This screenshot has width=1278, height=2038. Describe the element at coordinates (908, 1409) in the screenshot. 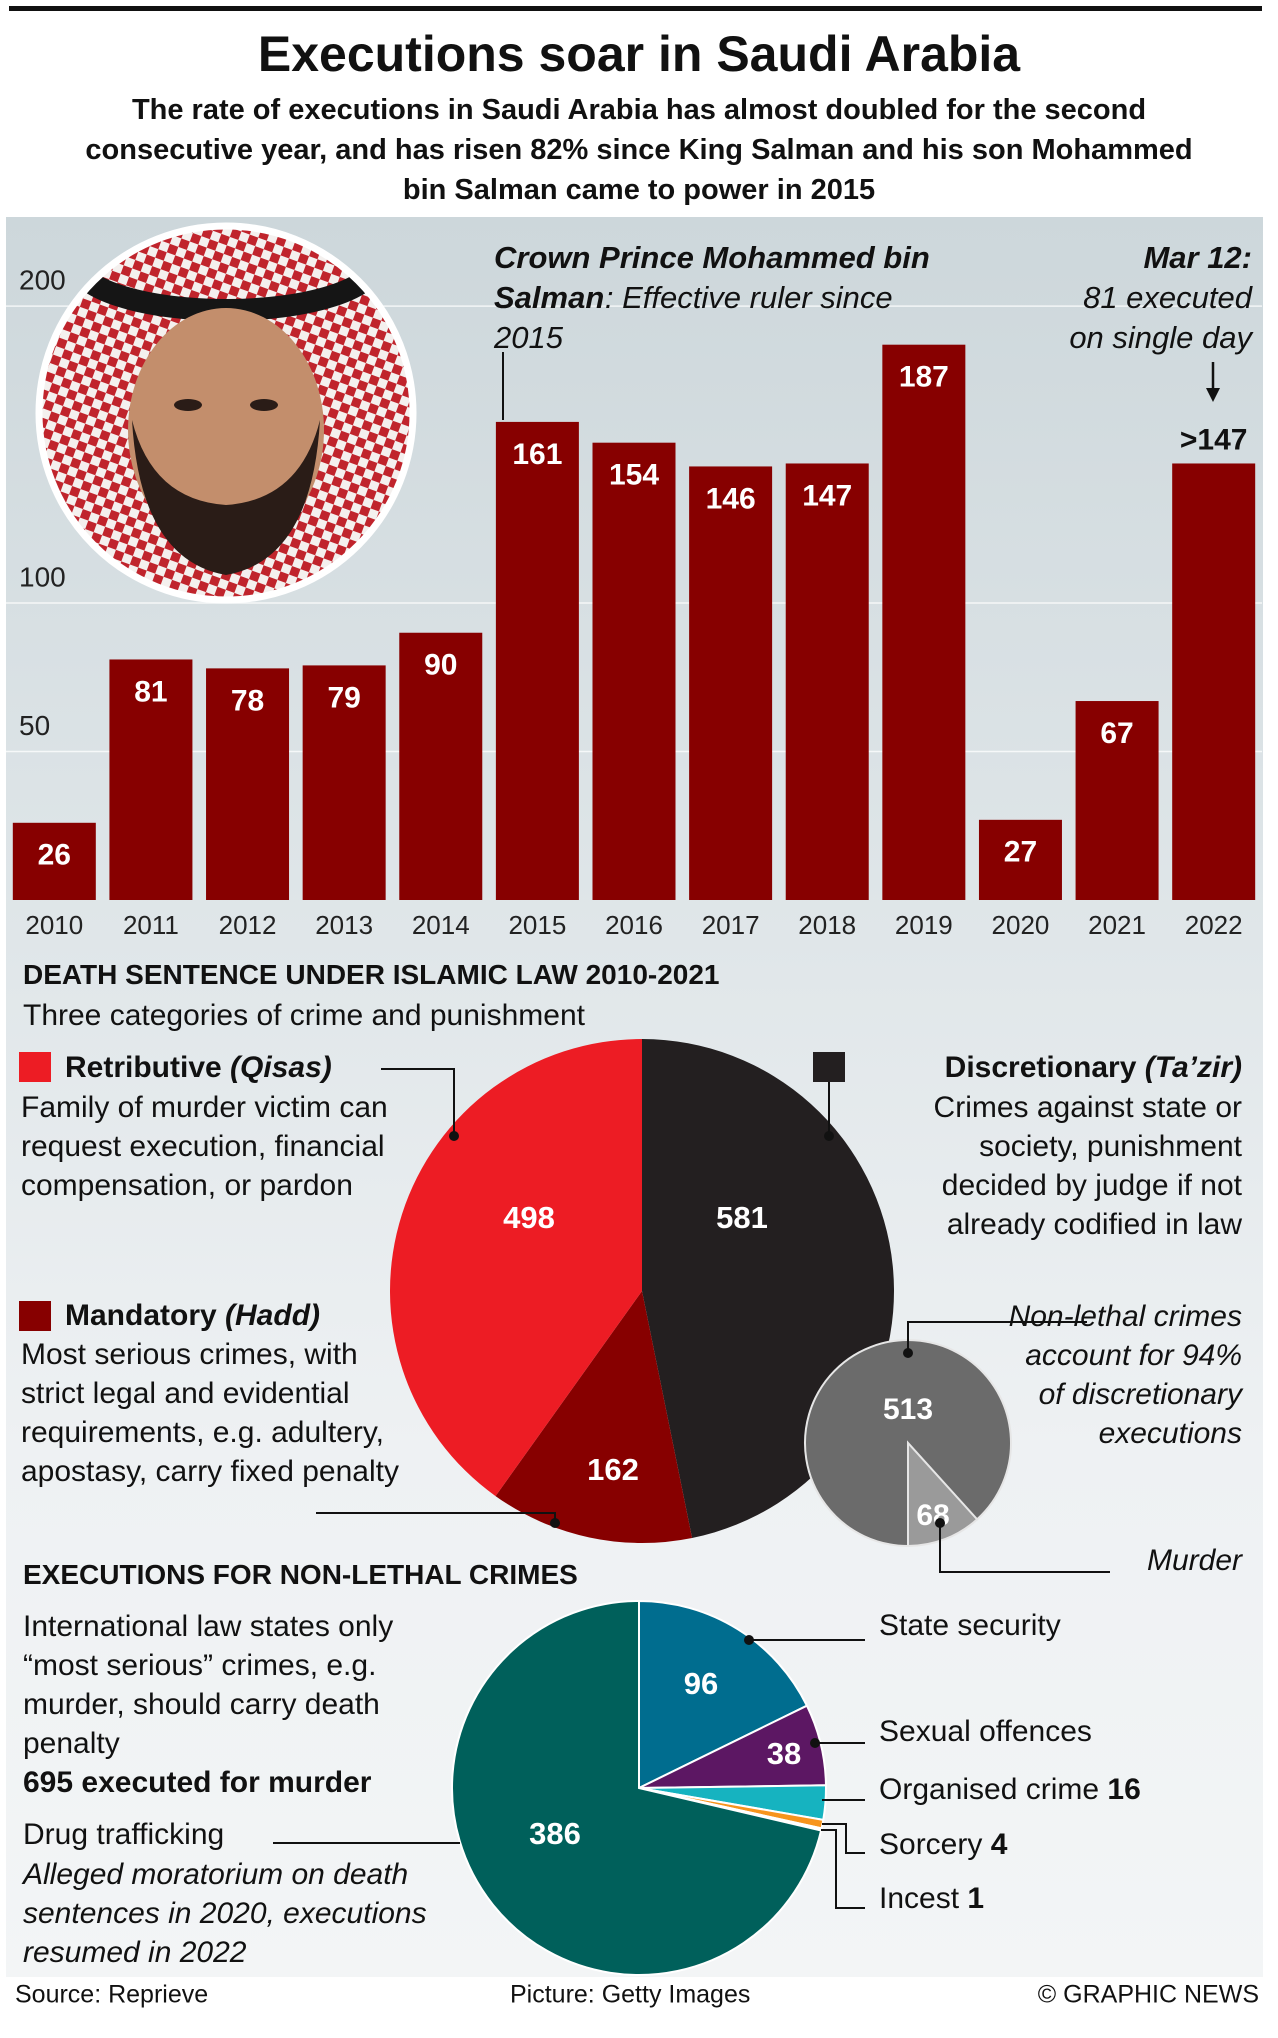

I see `value-label: 513` at that location.